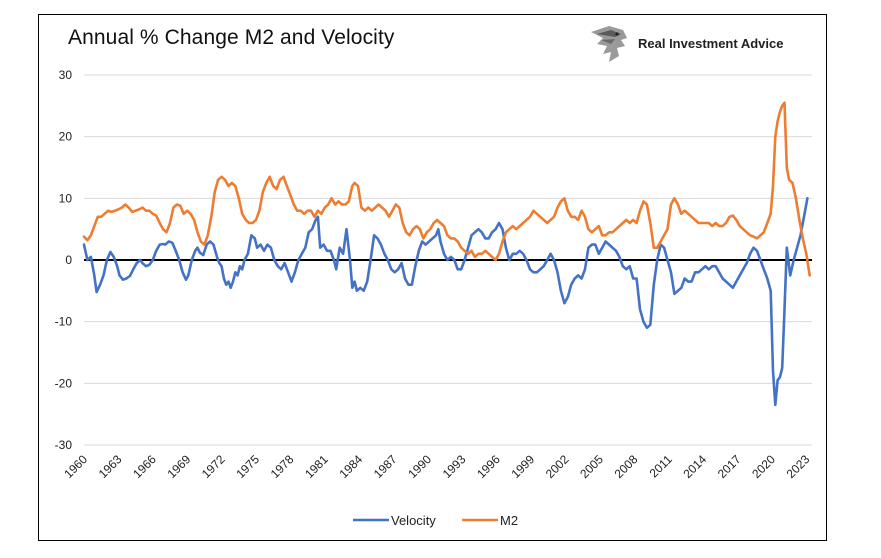  Describe the element at coordinates (626, 466) in the screenshot. I see `x-tick-label: 2008` at that location.